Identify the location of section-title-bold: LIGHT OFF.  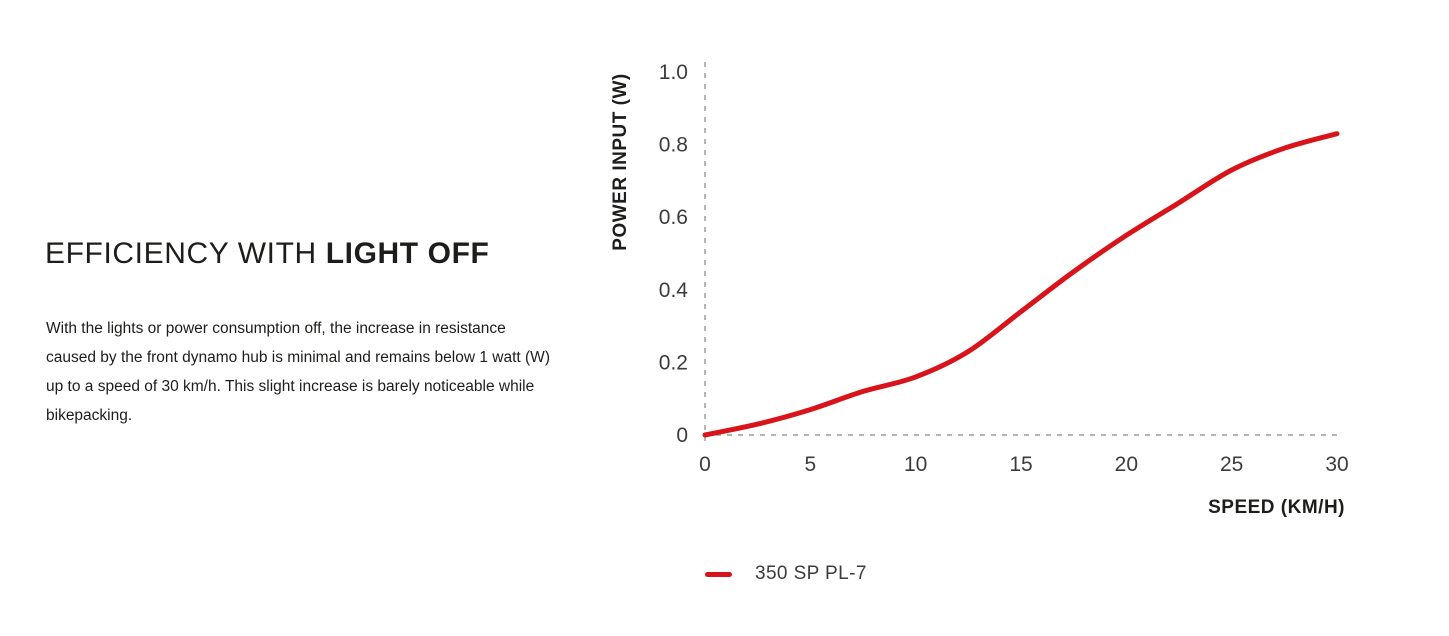
(407, 253).